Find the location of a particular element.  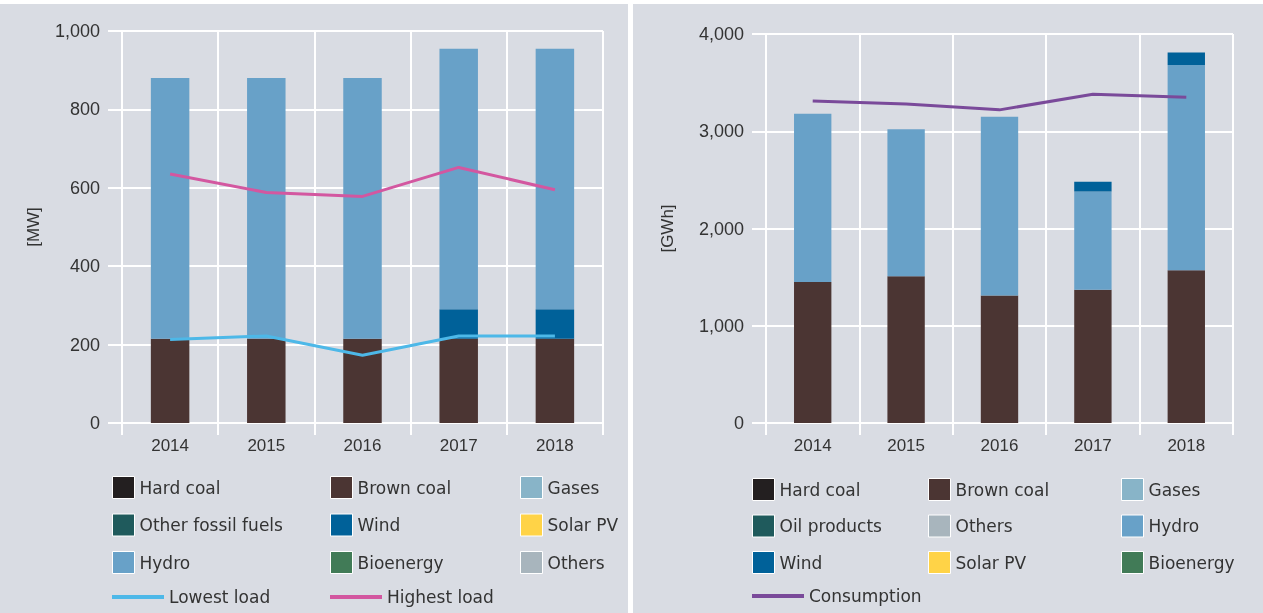

y-tick-label: 4,000 is located at coordinates (721, 34).